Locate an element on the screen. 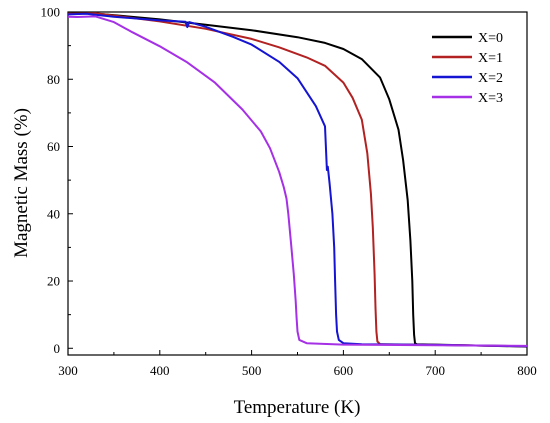 Image resolution: width=550 pixels, height=423 pixels. y-tick-label: 60 is located at coordinates (53, 146).